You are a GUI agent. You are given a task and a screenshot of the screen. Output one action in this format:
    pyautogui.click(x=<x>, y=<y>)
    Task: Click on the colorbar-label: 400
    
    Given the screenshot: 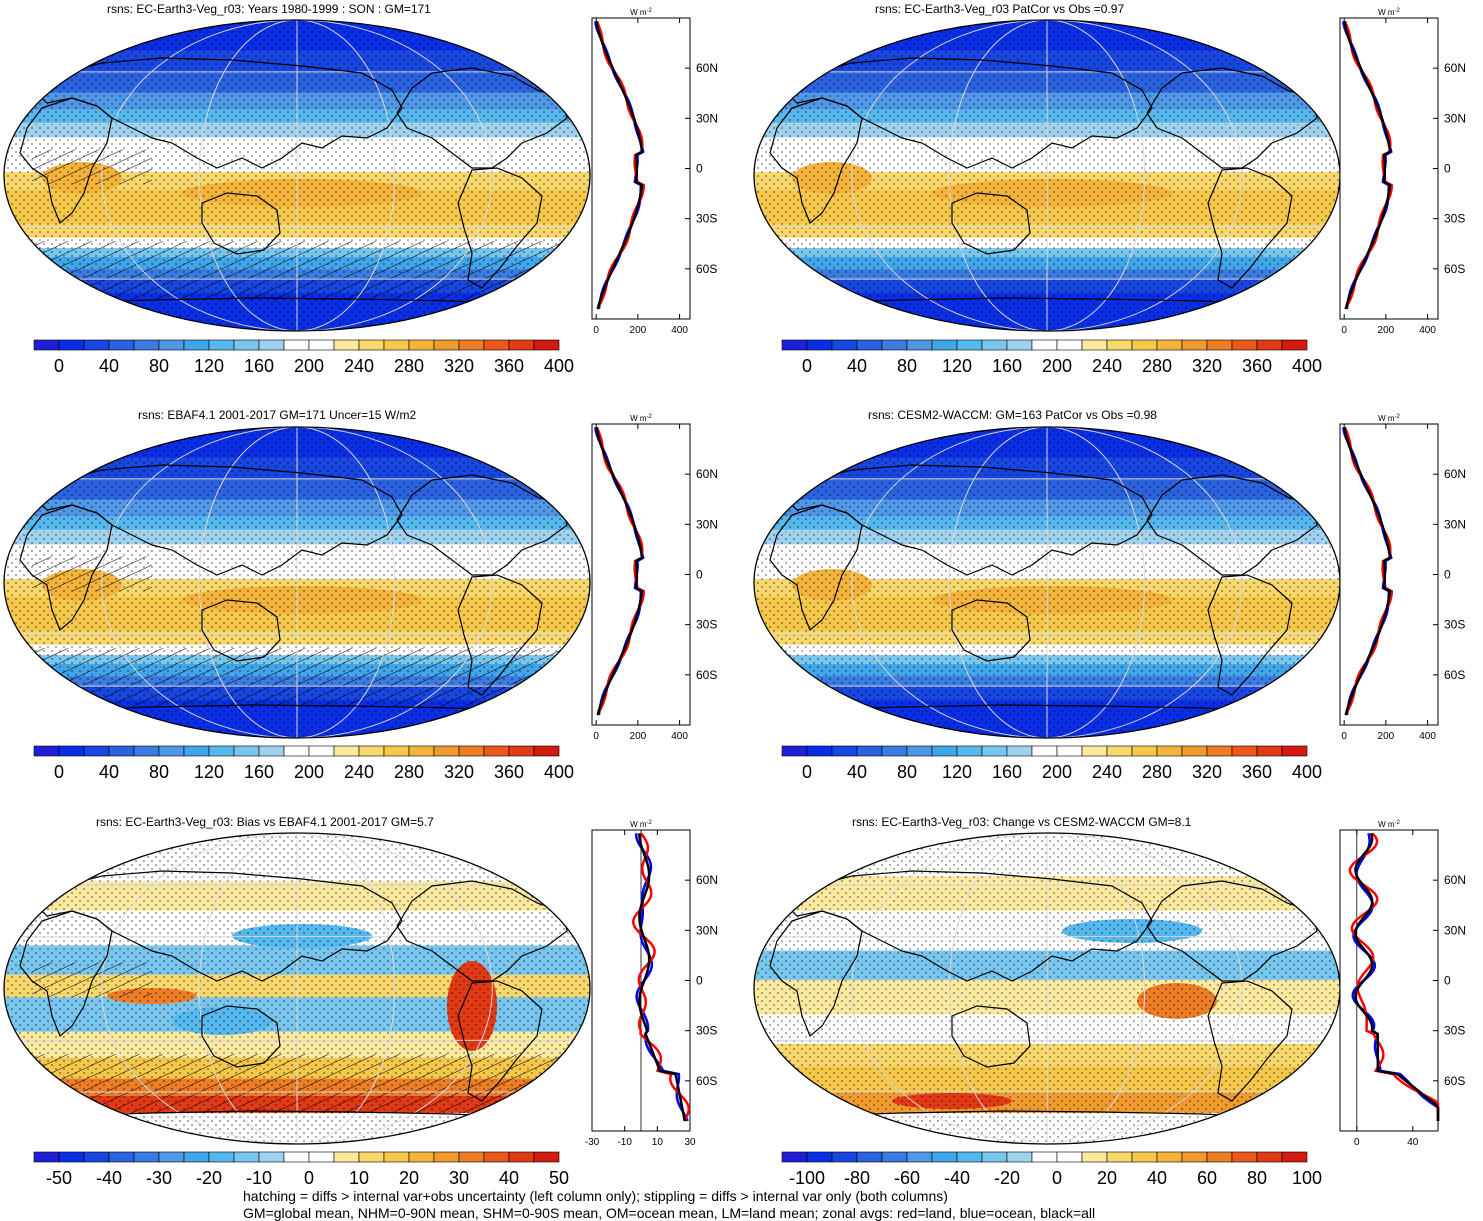 What is the action you would take?
    pyautogui.click(x=1307, y=772)
    